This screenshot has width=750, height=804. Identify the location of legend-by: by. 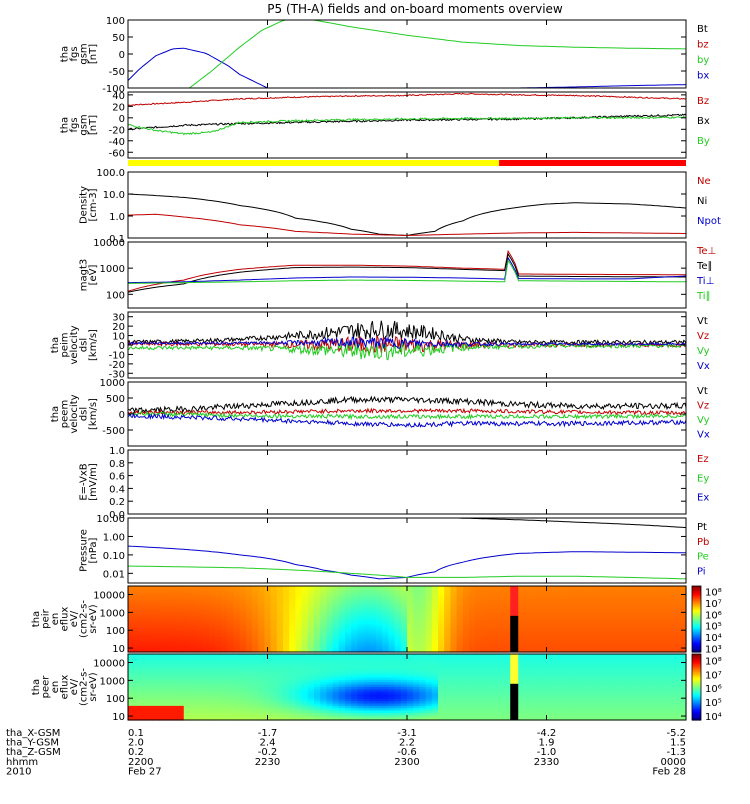
(703, 60).